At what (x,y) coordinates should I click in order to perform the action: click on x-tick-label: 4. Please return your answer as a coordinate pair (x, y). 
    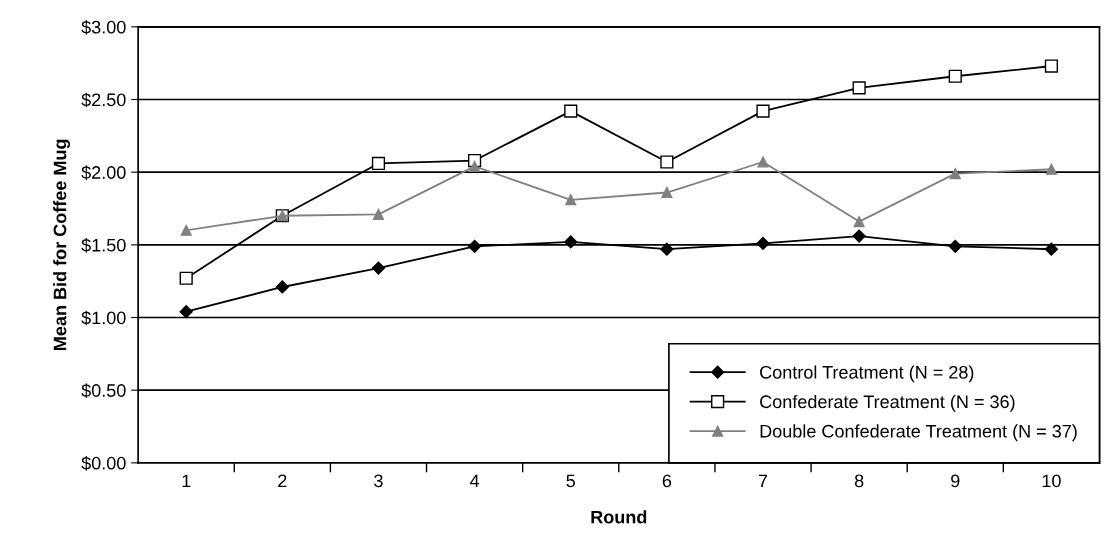
    Looking at the image, I should click on (474, 481).